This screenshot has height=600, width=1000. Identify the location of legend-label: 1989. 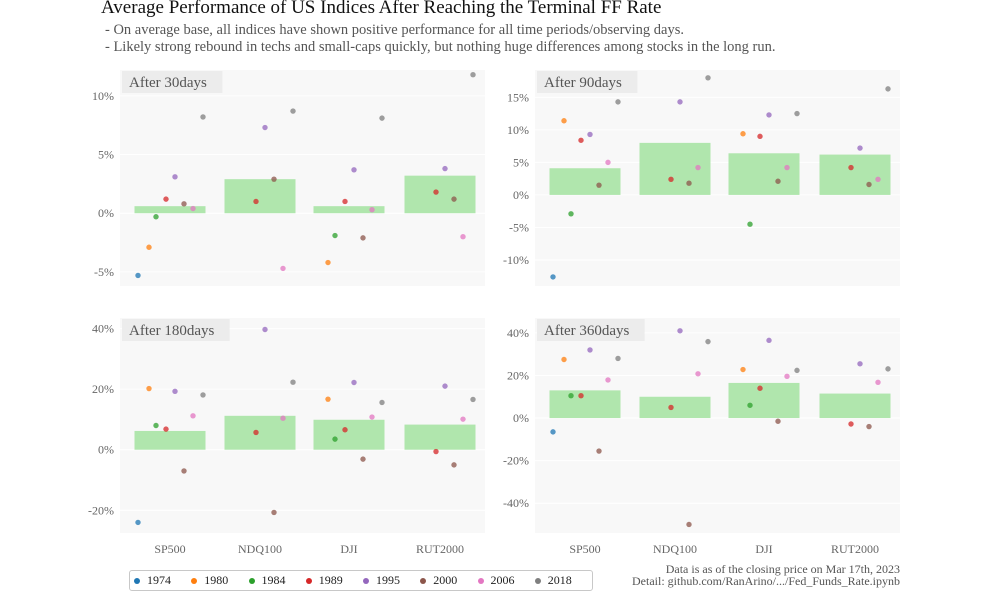
(330, 580).